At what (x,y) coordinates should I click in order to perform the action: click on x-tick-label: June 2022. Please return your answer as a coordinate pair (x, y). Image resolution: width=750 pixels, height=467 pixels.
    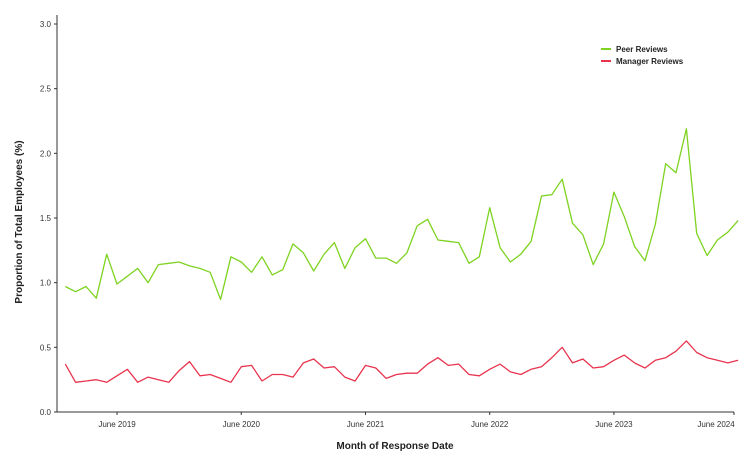
    Looking at the image, I should click on (490, 424).